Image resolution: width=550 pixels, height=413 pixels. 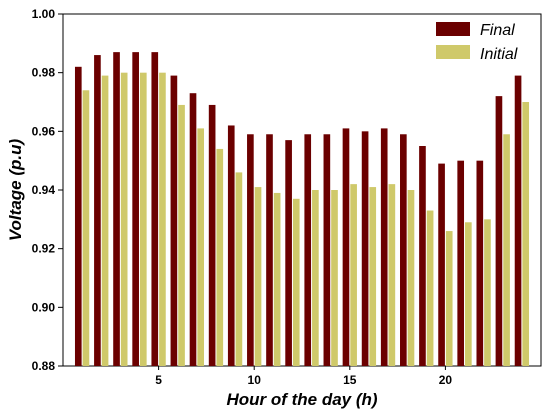 What do you see at coordinates (44, 131) in the screenshot?
I see `y-tick-label: 0.96` at bounding box center [44, 131].